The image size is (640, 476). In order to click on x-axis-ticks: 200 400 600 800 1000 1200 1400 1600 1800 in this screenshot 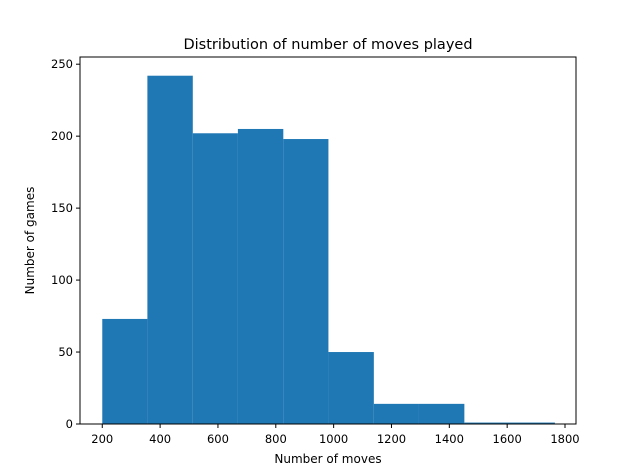, I will do `click(335, 435)`.